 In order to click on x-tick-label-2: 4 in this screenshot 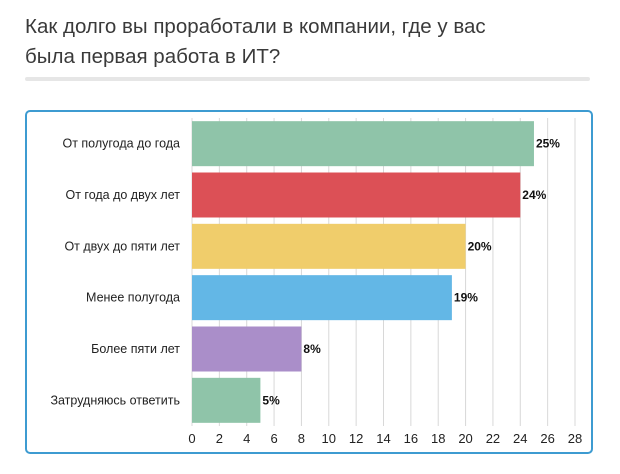, I will do `click(246, 438)`.